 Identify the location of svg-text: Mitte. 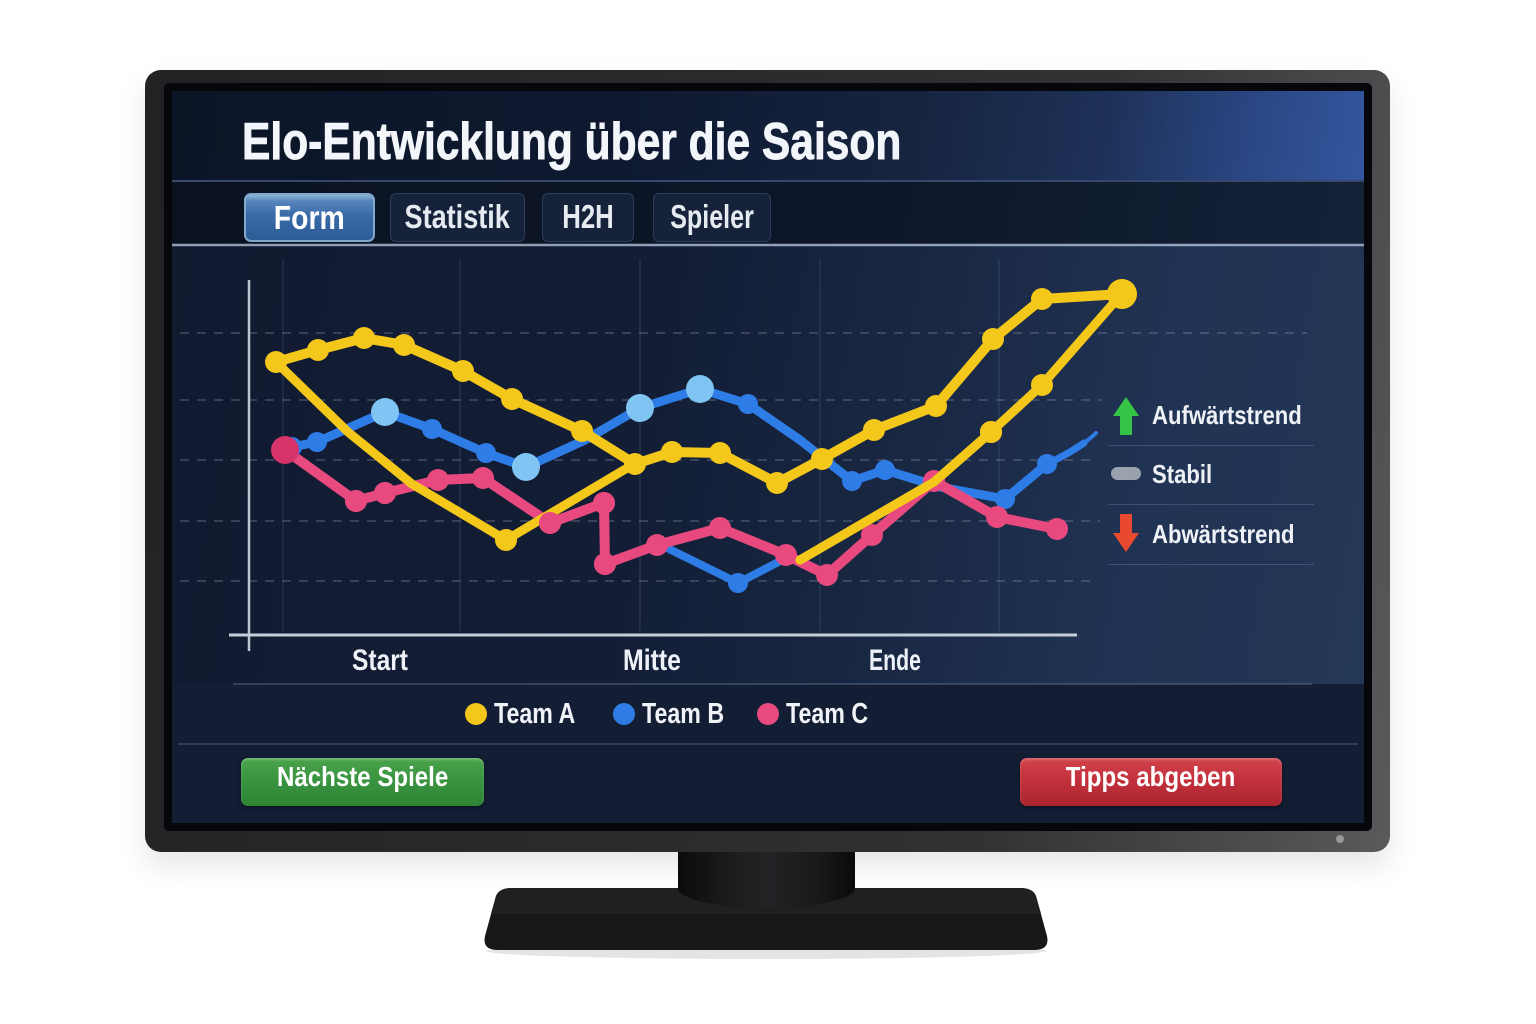
(652, 660).